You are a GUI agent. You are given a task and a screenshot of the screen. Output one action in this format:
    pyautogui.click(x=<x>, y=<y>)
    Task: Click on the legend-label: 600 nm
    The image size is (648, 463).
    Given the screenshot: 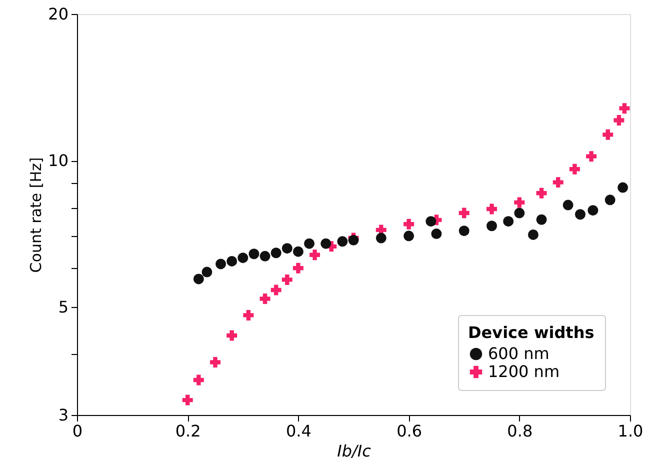 What is the action you would take?
    pyautogui.click(x=519, y=353)
    